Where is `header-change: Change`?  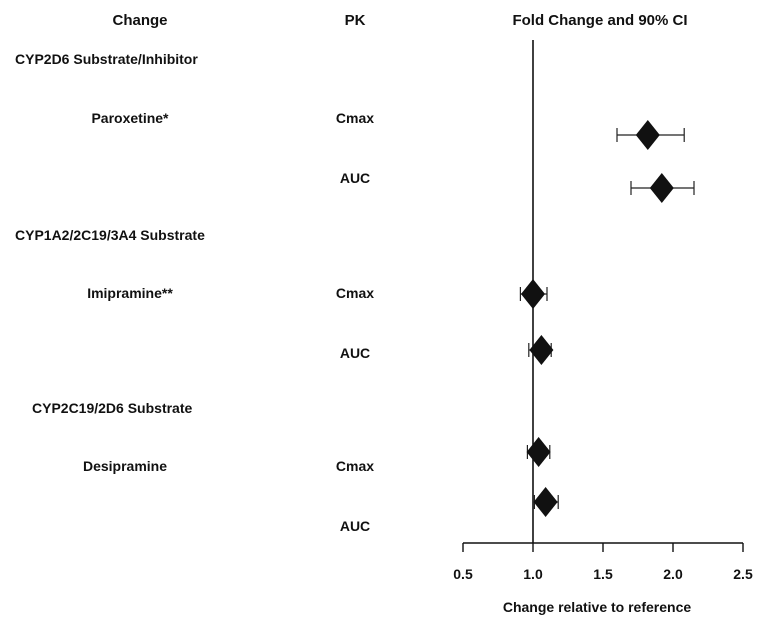
header-change: Change is located at coordinates (139, 20).